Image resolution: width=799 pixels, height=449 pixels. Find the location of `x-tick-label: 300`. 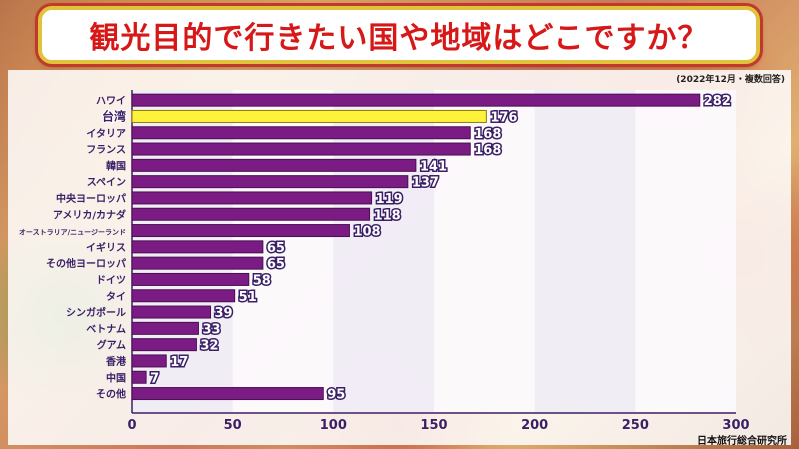

x-tick-label: 300 is located at coordinates (735, 425).